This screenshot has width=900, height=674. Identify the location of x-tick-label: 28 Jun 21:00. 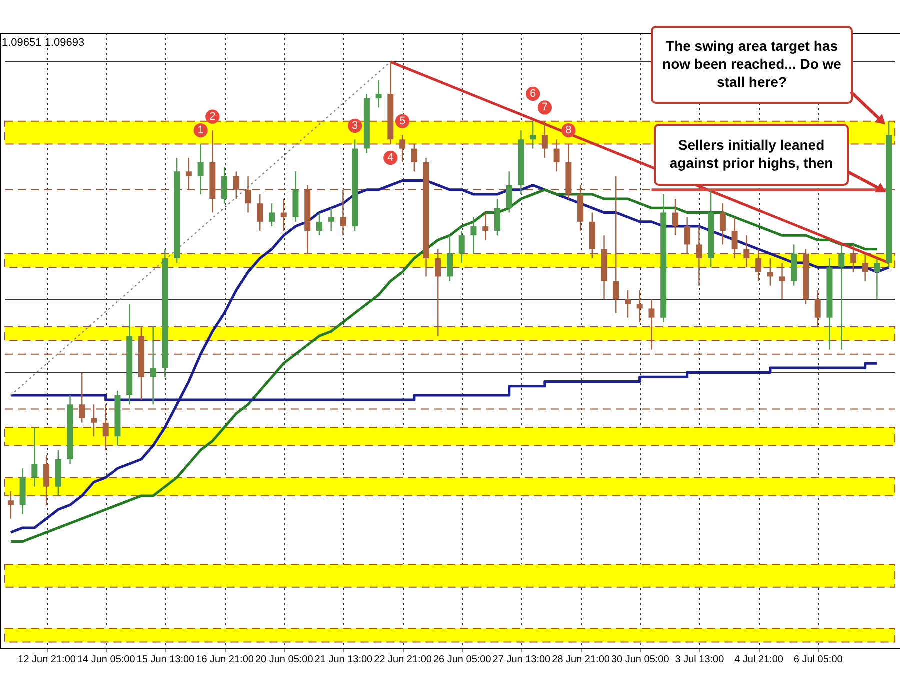
(581, 660).